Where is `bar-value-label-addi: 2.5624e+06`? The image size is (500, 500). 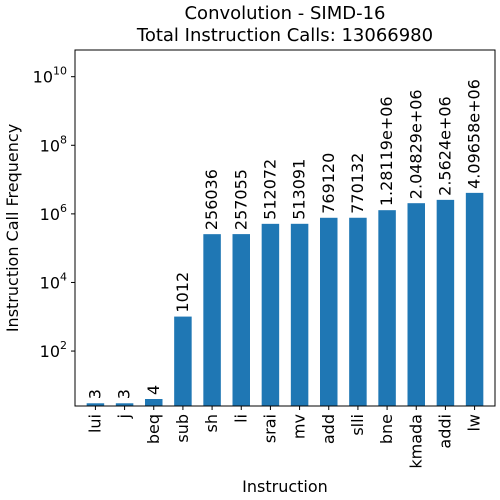
bar-value-label-addi: 2.5624e+06 is located at coordinates (444, 146).